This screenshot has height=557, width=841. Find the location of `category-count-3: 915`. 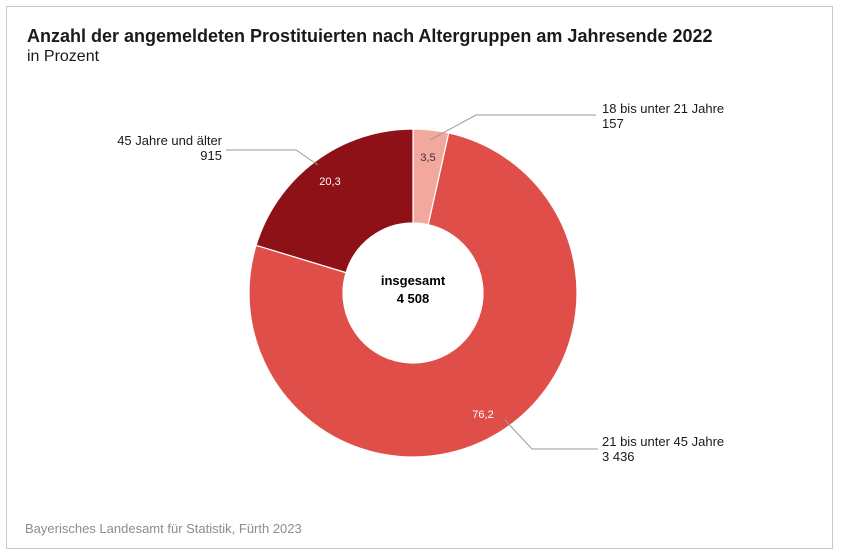

category-count-3: 915 is located at coordinates (211, 155).